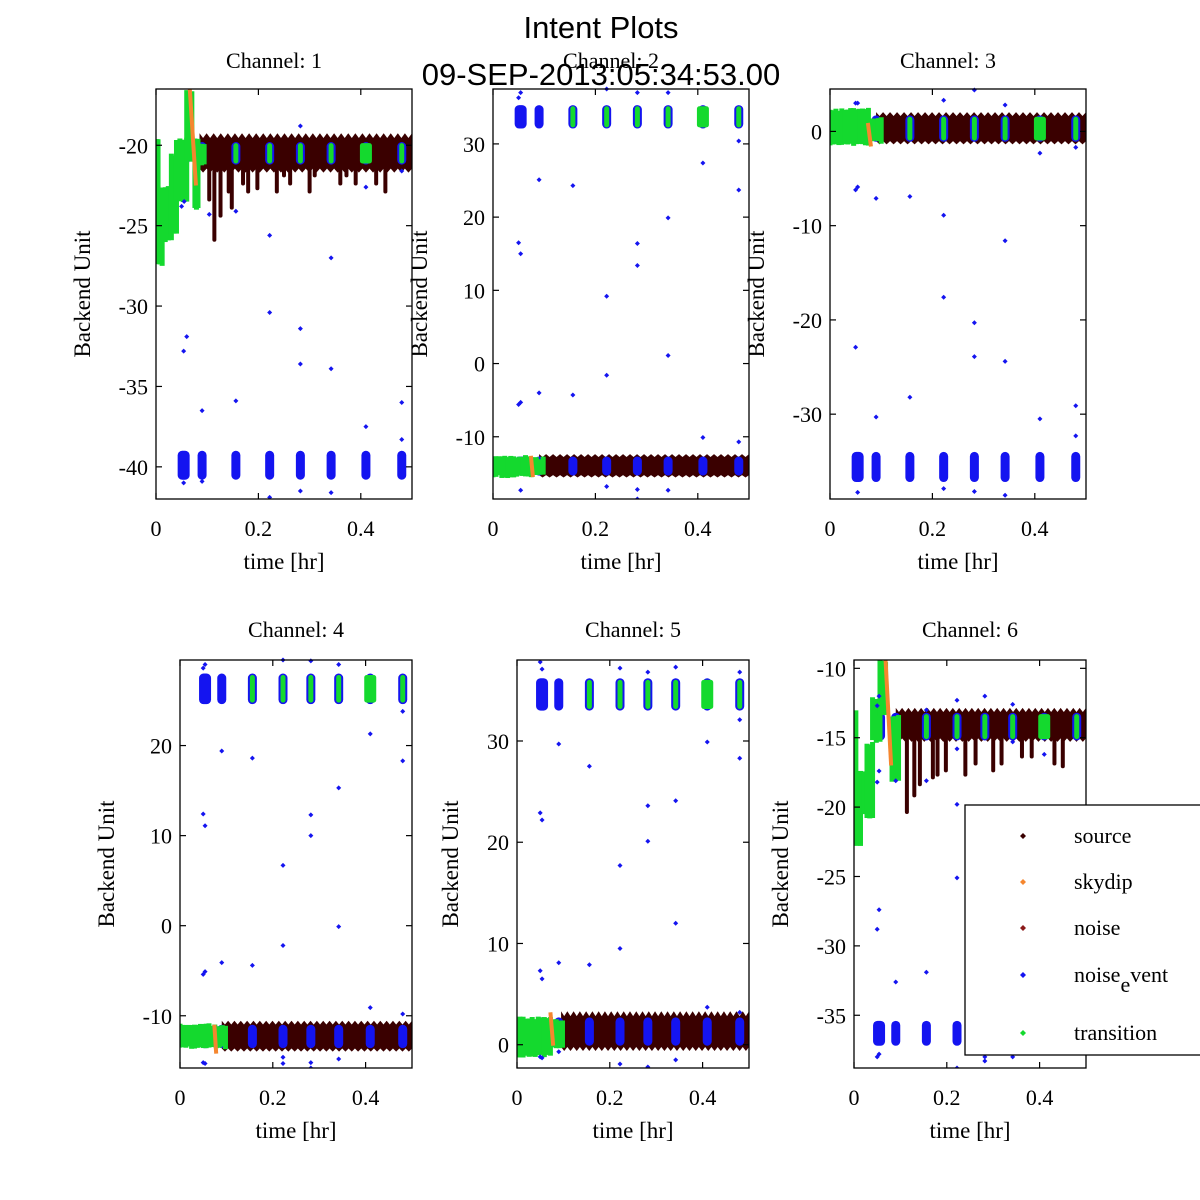  What do you see at coordinates (1023, 882) in the screenshot?
I see `legend-marker-icon` at bounding box center [1023, 882].